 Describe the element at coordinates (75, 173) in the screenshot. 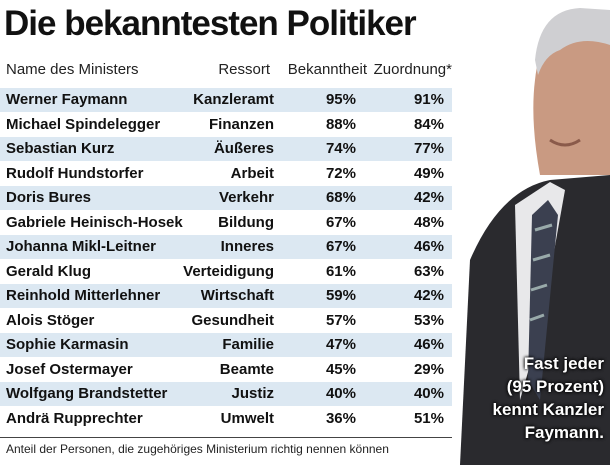

I see `cell: Rudolf Hundstorfer` at that location.